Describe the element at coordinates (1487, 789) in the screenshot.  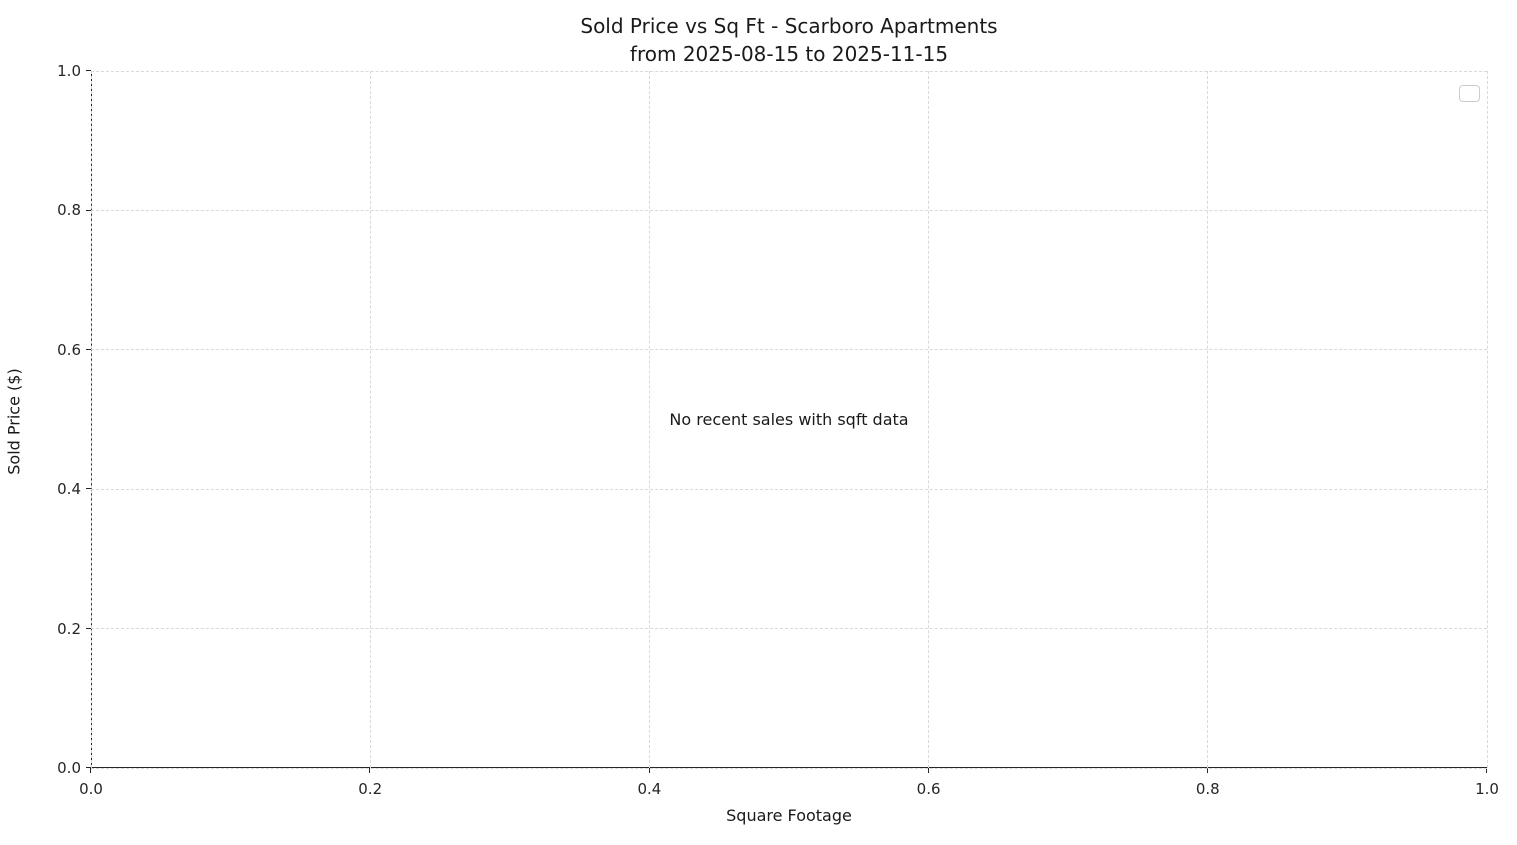
I see `x-tick-label: 1.0` at that location.